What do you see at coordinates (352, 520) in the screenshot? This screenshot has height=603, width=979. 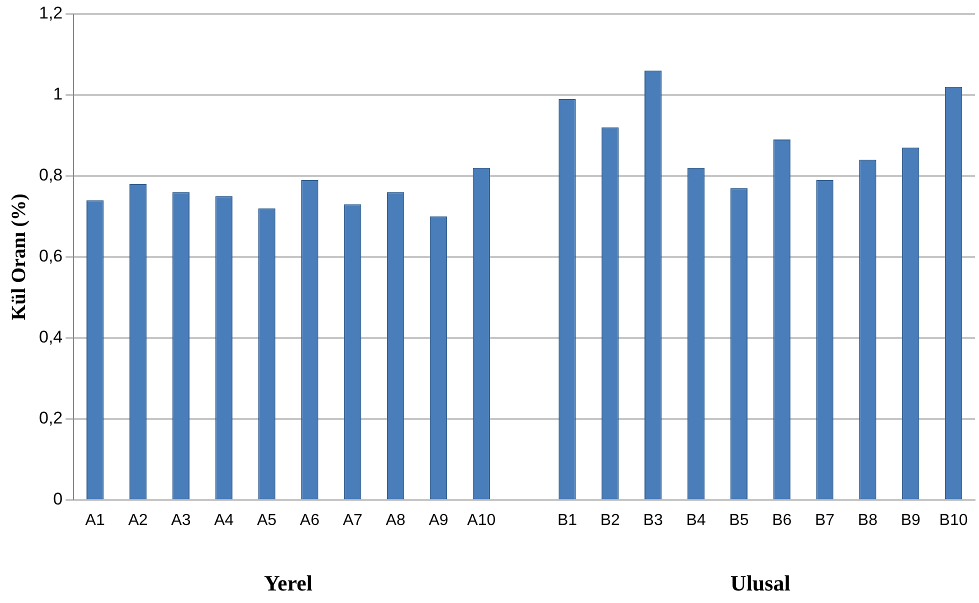 I see `x-tick-label: A7` at bounding box center [352, 520].